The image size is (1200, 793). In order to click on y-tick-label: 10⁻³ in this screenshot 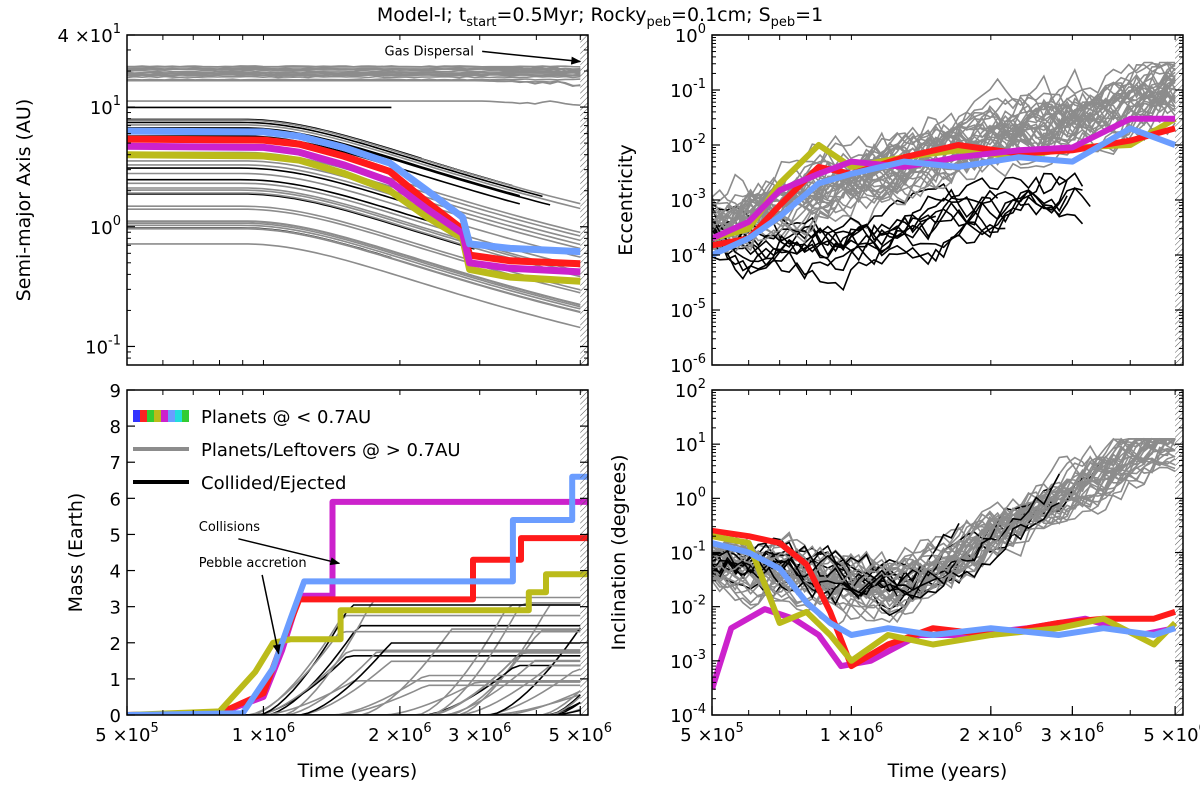, I will do `click(688, 199)`.